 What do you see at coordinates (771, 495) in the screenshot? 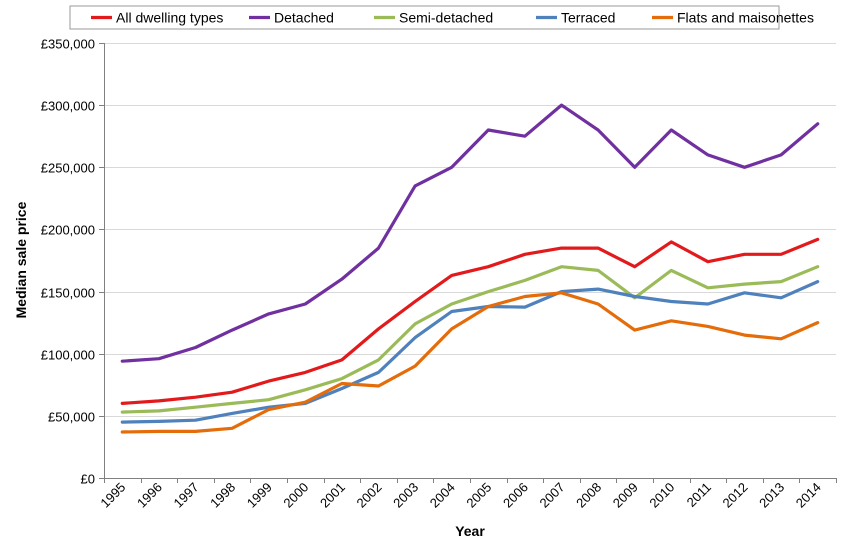
I see `x-tick-label: 2013` at bounding box center [771, 495].